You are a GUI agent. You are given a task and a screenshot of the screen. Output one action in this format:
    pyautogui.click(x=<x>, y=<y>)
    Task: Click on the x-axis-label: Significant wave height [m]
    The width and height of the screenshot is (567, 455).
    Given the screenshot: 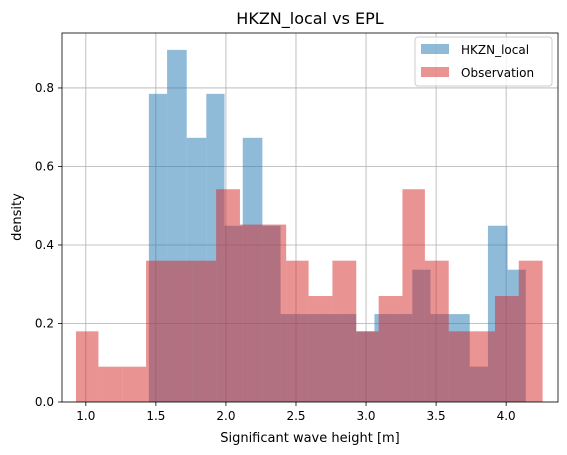 What is the action you would take?
    pyautogui.click(x=310, y=438)
    